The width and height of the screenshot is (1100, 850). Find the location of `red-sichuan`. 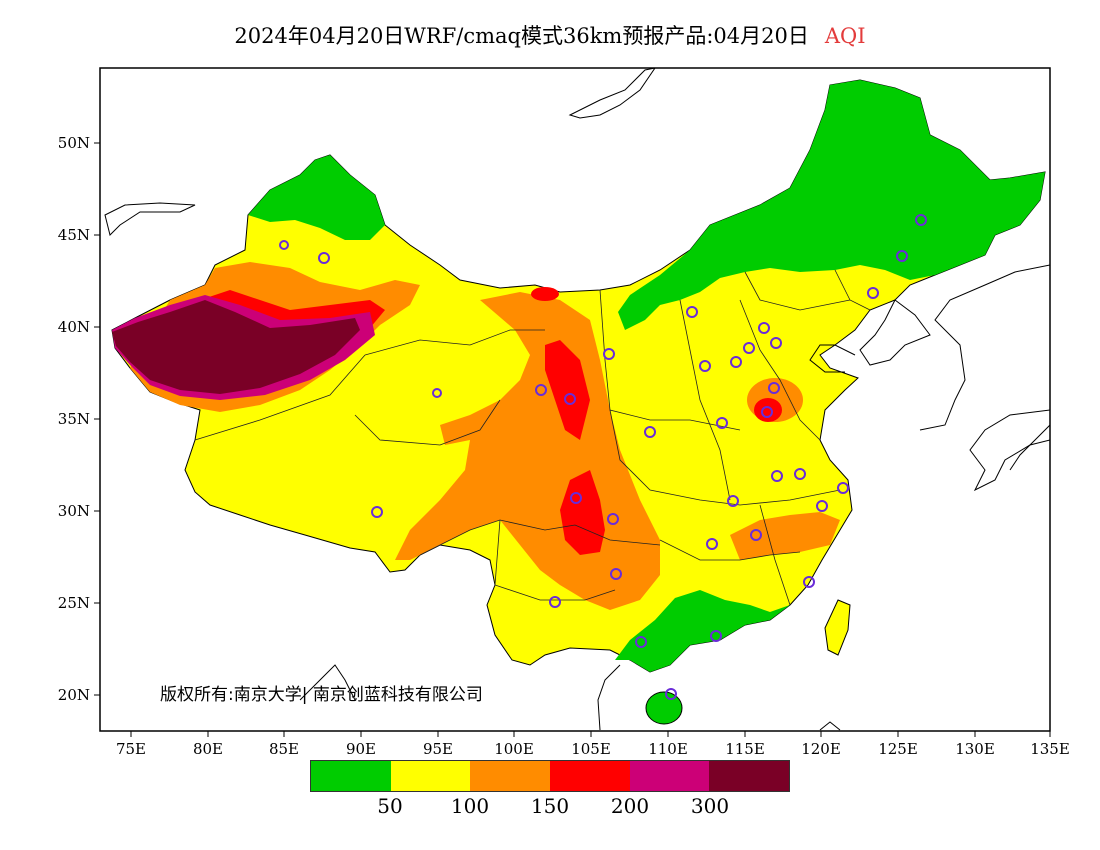

red-sichuan is located at coordinates (582, 512).